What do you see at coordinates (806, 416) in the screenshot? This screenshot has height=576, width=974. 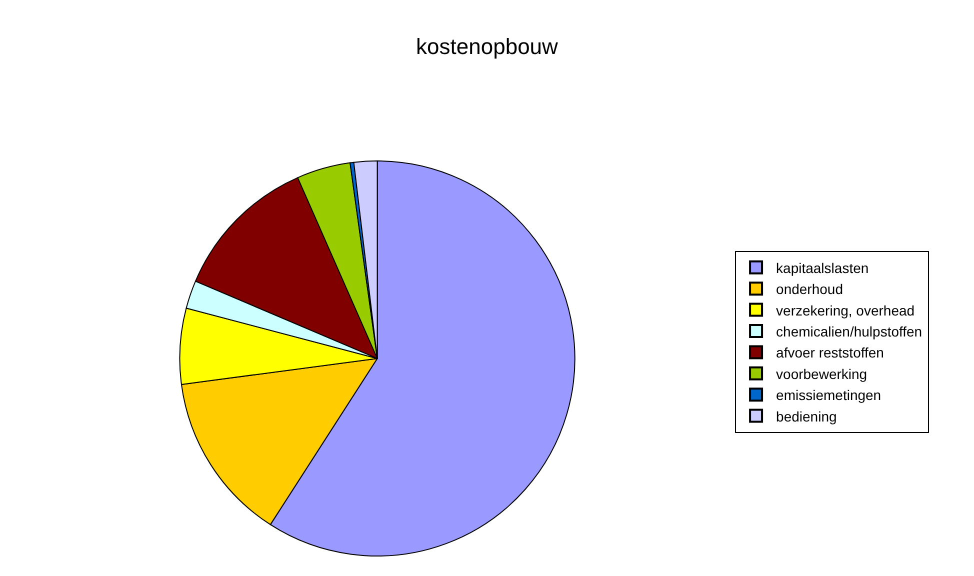 I see `legend-label: bediening` at bounding box center [806, 416].